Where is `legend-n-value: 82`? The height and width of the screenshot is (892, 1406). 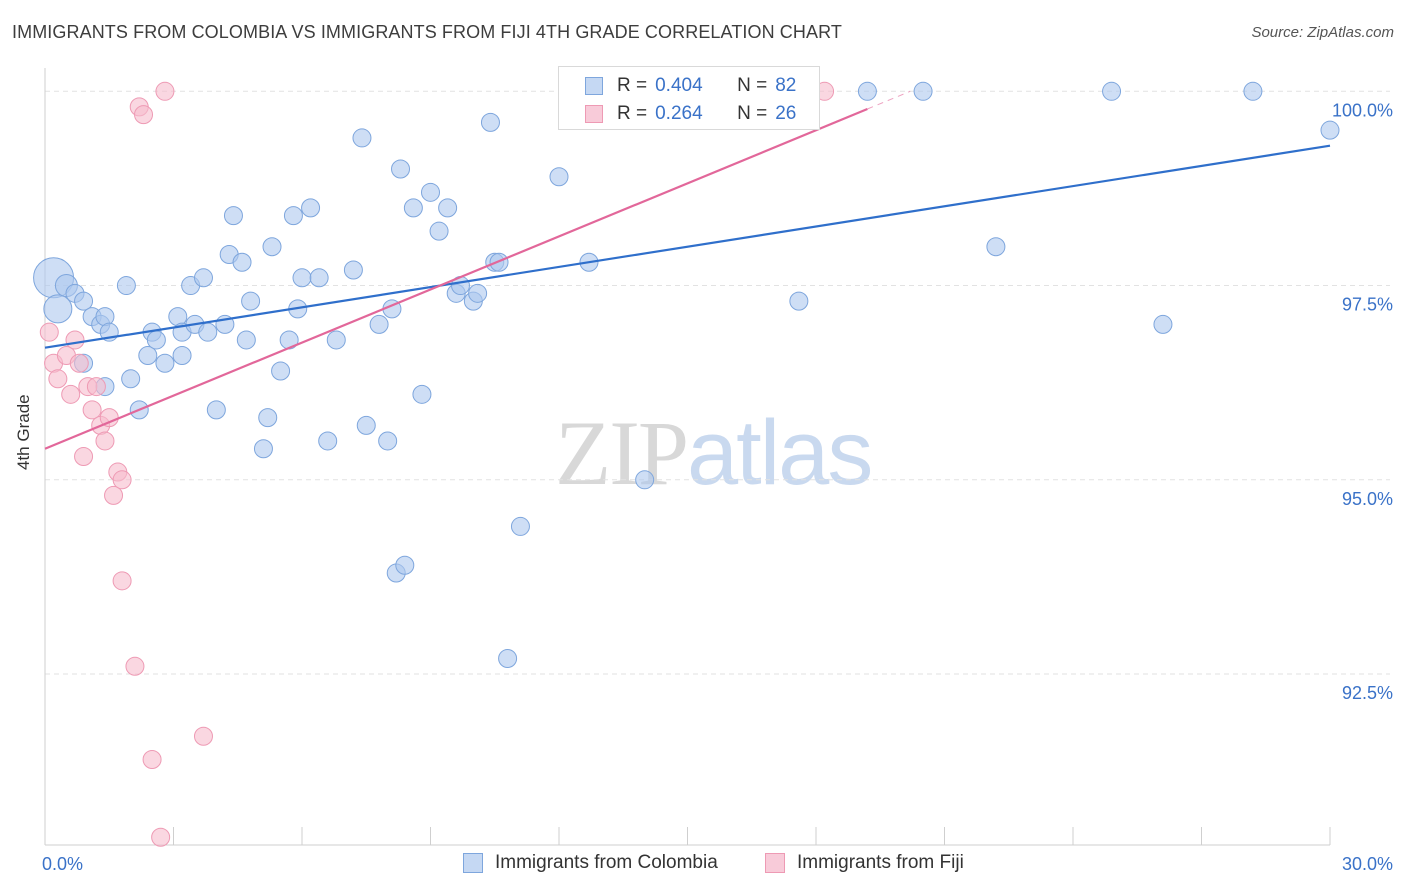 legend-n-value: 82 is located at coordinates (786, 85).